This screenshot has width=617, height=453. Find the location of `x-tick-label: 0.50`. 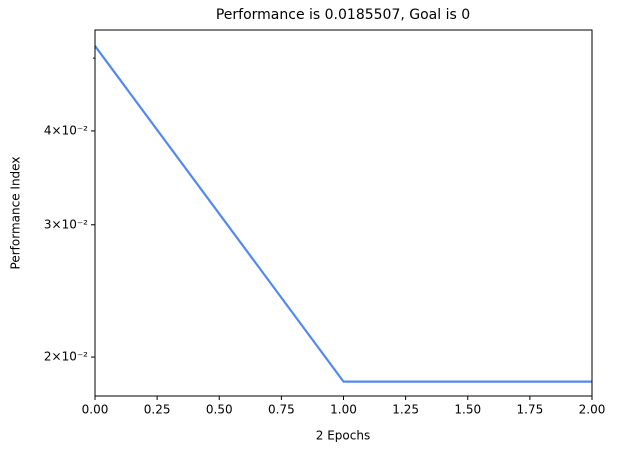

x-tick-label: 0.50 is located at coordinates (219, 410).